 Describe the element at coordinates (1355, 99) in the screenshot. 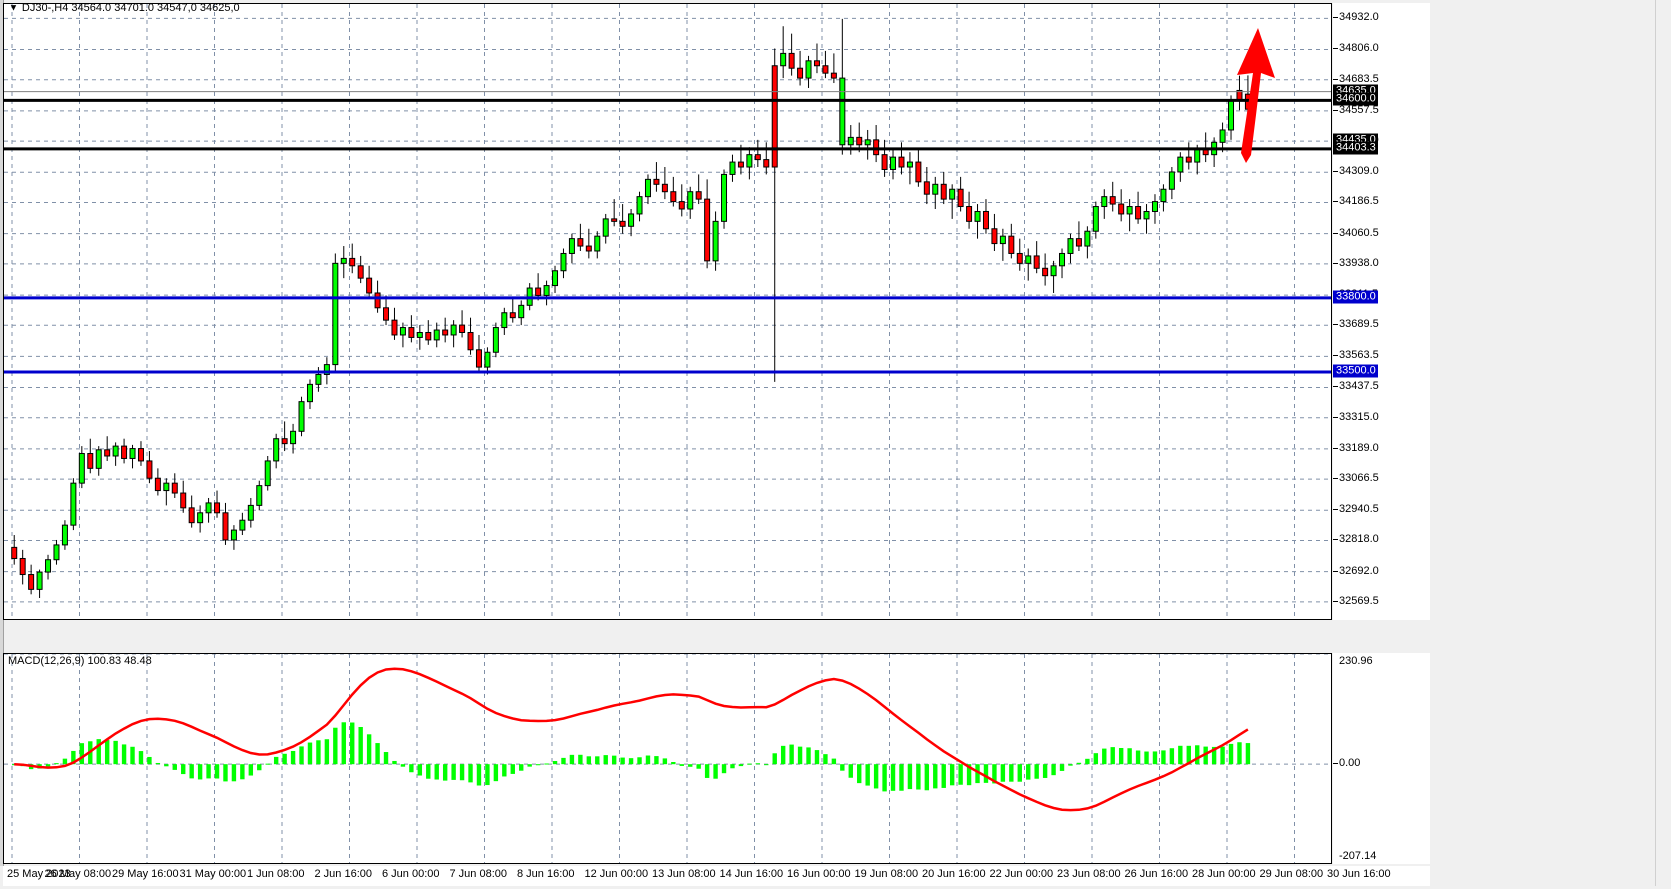

I see `price-level-tag: 34600.0` at that location.